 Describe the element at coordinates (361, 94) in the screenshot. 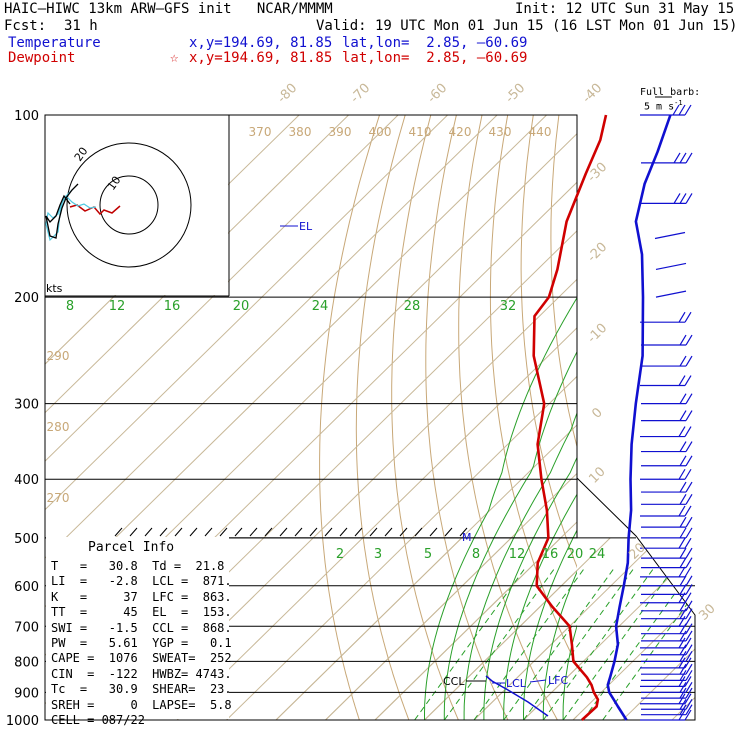

I see `isotherm-label: -70` at that location.